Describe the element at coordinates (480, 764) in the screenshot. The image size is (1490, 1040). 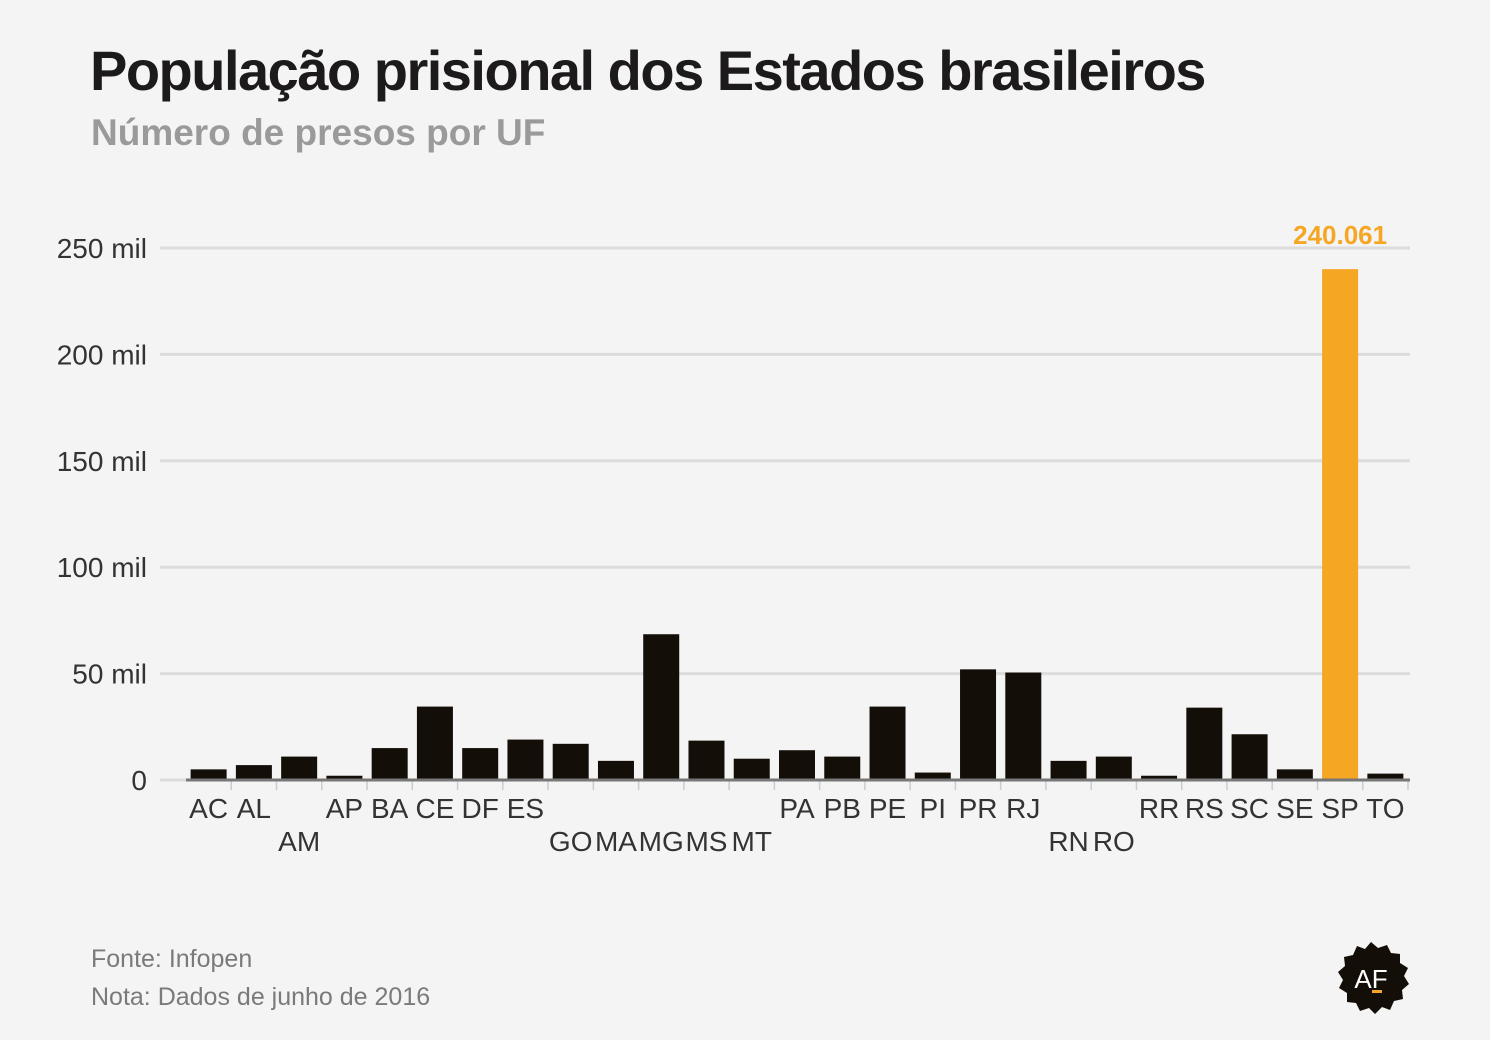
I see `bar-df` at that location.